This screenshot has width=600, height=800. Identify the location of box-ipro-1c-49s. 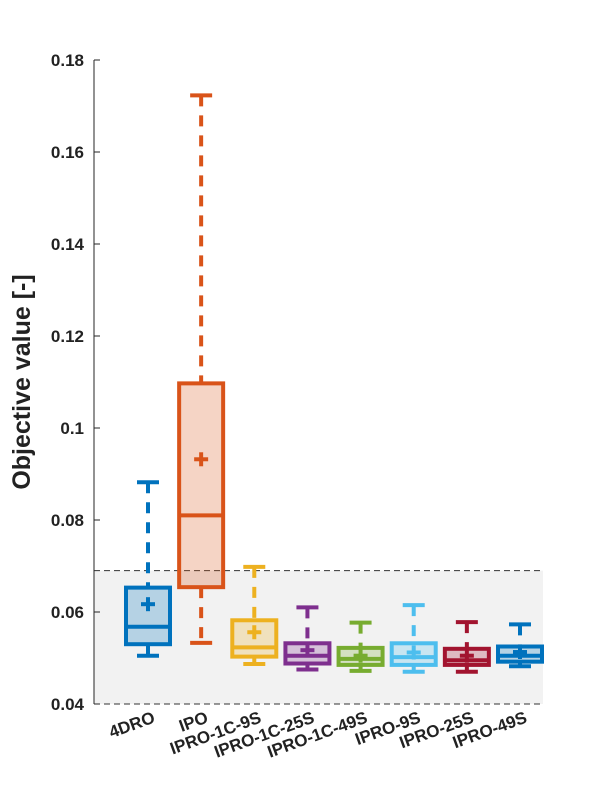
(360, 646).